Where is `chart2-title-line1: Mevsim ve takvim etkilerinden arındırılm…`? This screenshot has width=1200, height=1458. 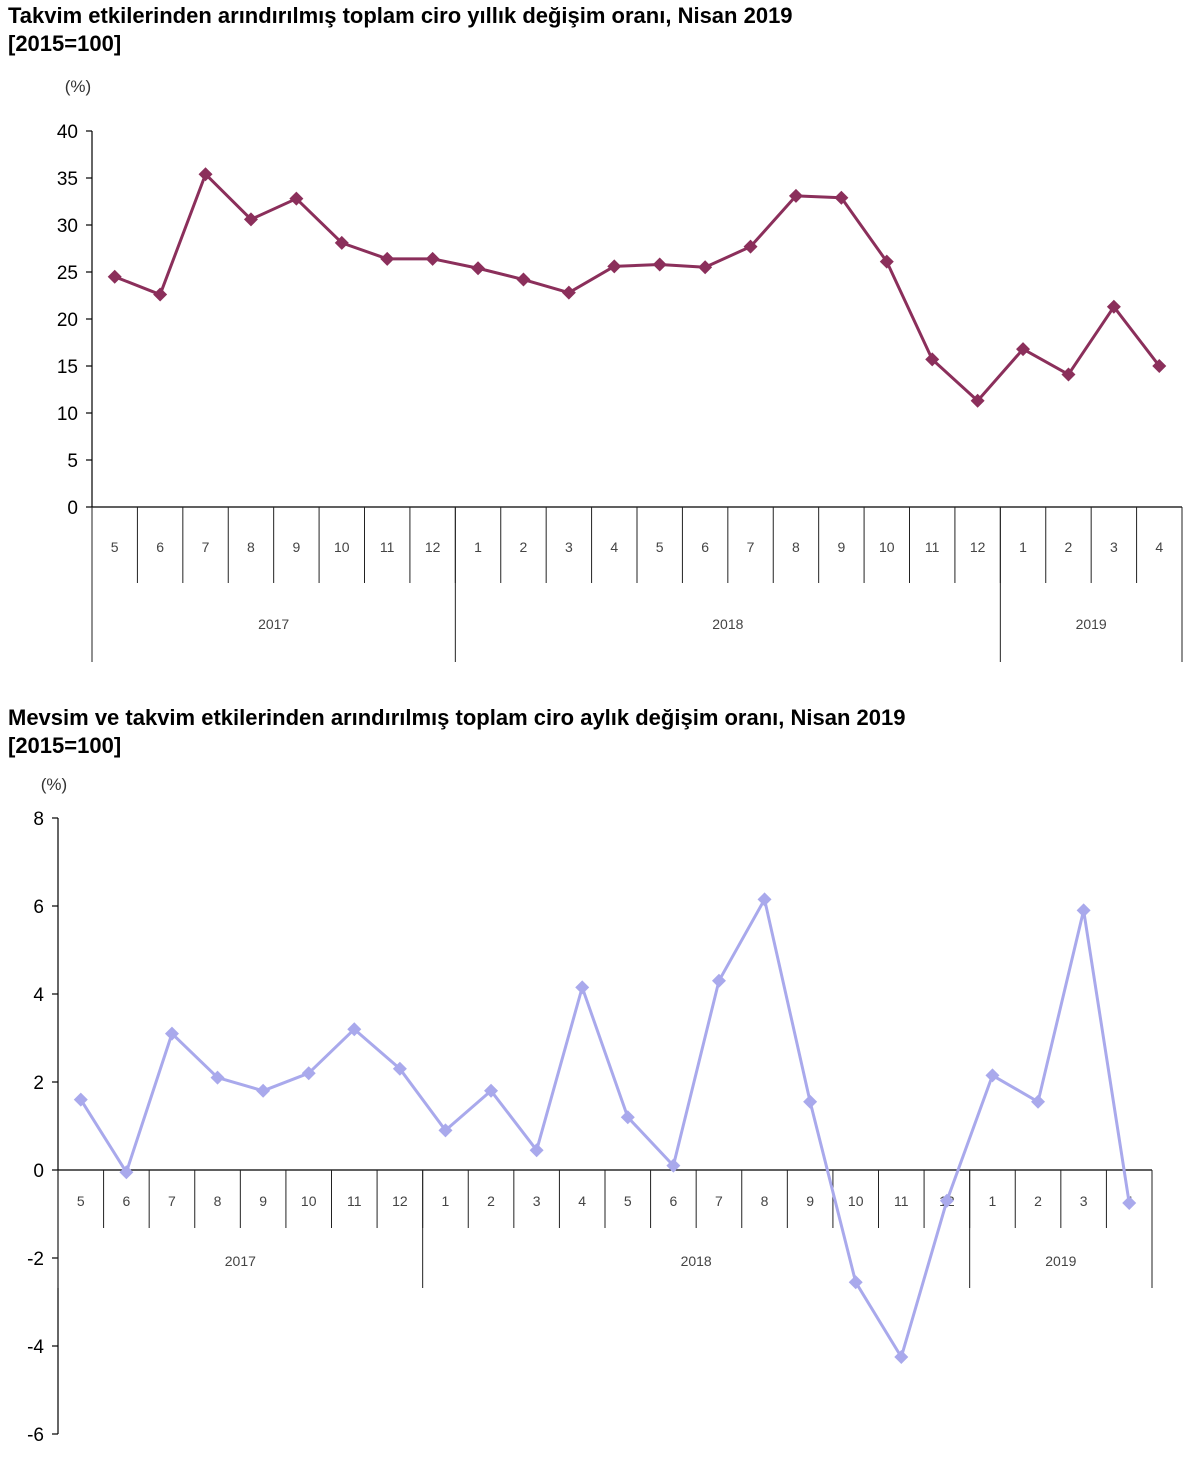 chart2-title-line1: Mevsim ve takvim etkilerinden arındırılm… is located at coordinates (457, 717).